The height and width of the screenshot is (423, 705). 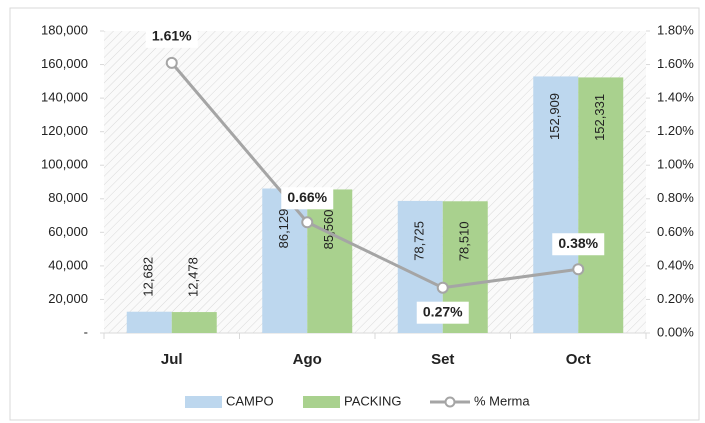 What do you see at coordinates (675, 130) in the screenshot?
I see `y2-tick-label: 1.20%` at bounding box center [675, 130].